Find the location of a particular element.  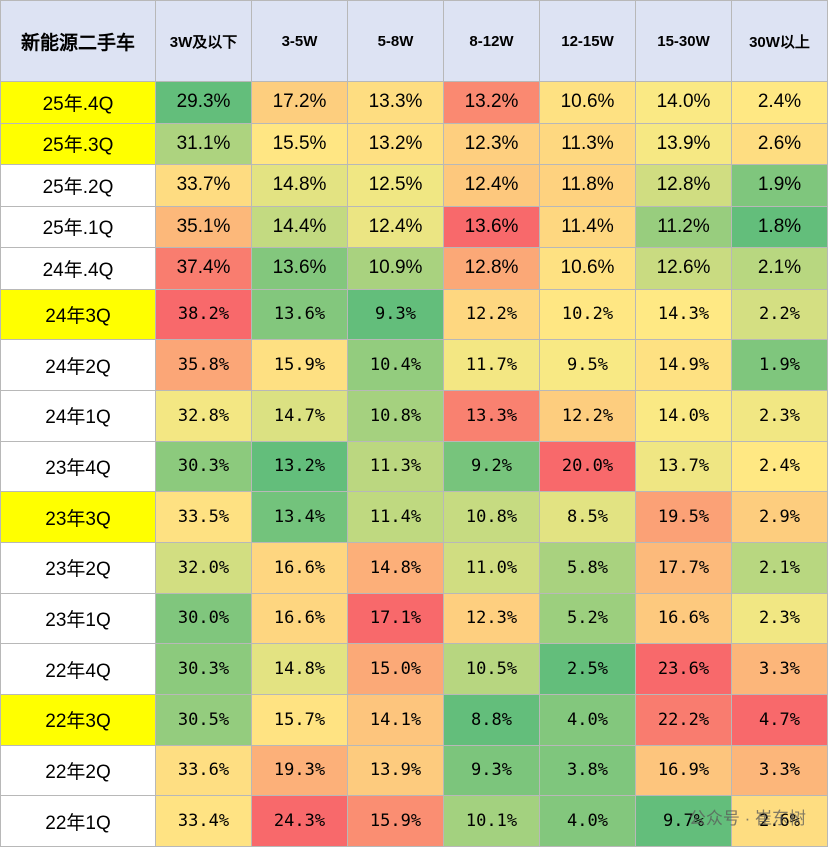

heat-cell: 30.5% is located at coordinates (203, 719).